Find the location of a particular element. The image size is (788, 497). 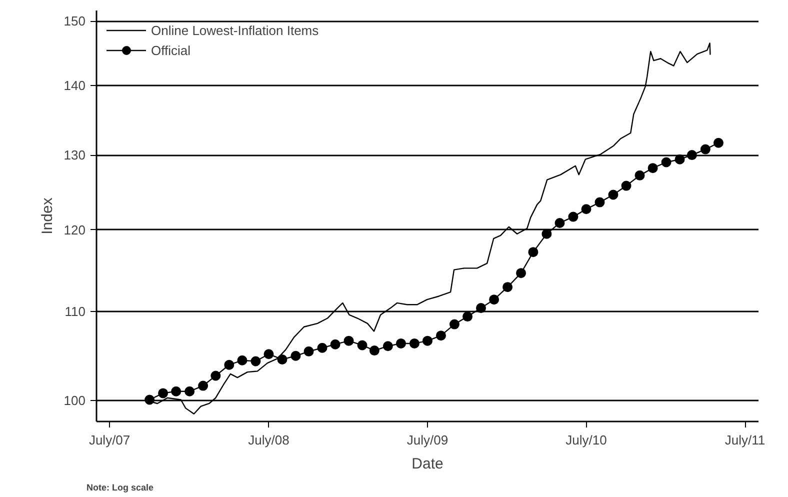

x-tick-label: July/11 is located at coordinates (745, 440).